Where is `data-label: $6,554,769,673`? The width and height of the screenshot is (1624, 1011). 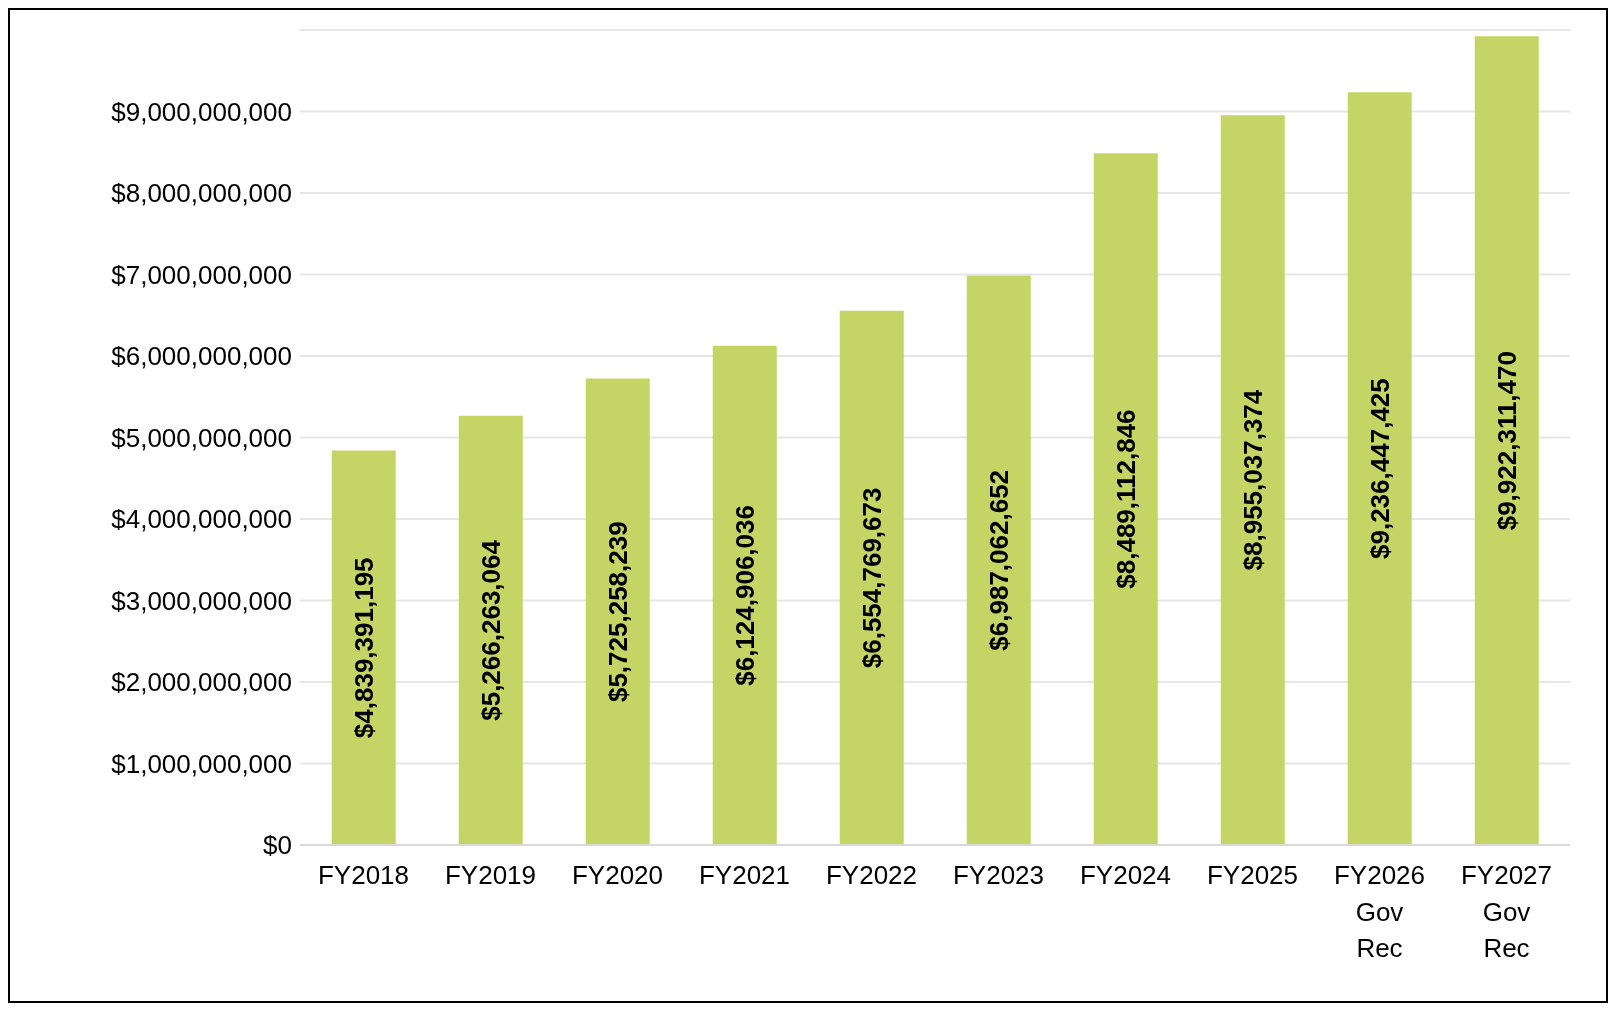
data-label: $6,554,769,673 is located at coordinates (871, 578).